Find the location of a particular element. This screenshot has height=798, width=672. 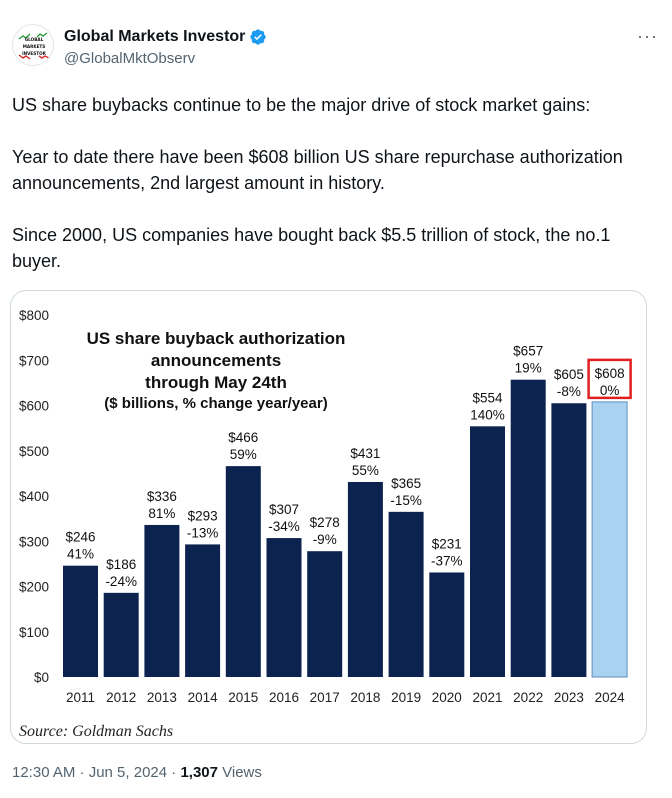

chart-title-line-3: through May 24th is located at coordinates (216, 382).